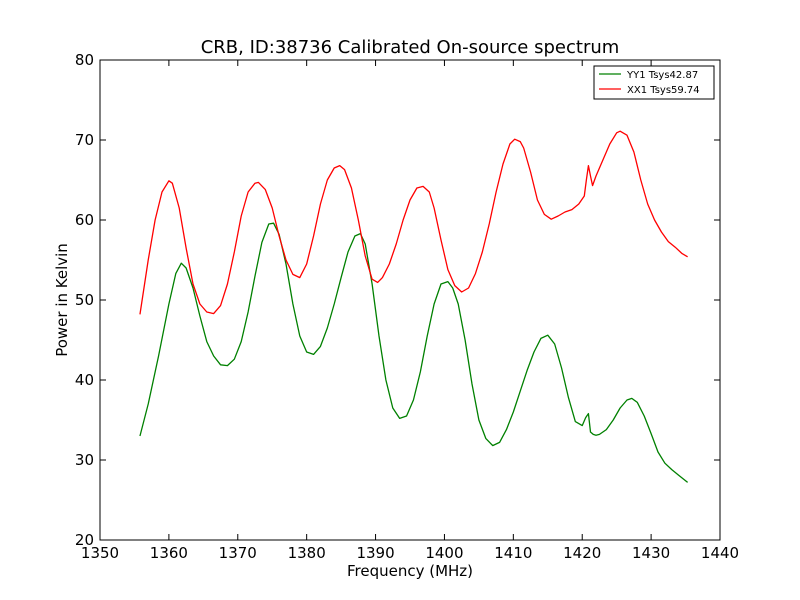  I want to click on legend-label-xx1: XX1 Tsys59.74, so click(663, 90).